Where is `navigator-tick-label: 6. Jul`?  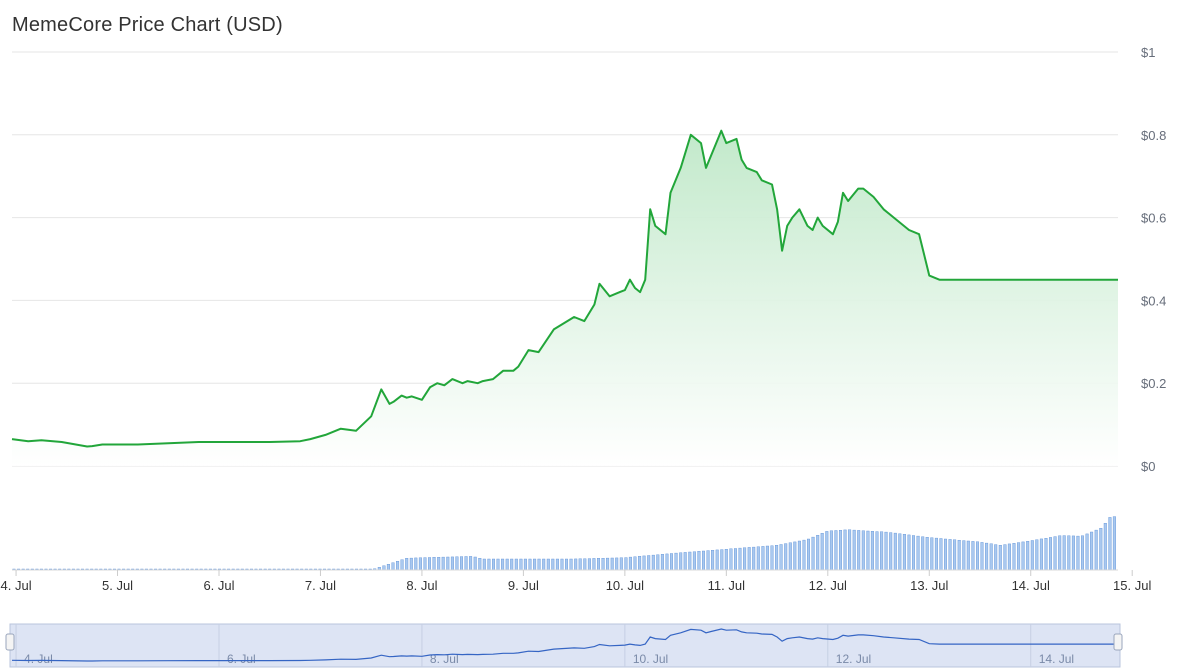
navigator-tick-label: 6. Jul is located at coordinates (241, 659).